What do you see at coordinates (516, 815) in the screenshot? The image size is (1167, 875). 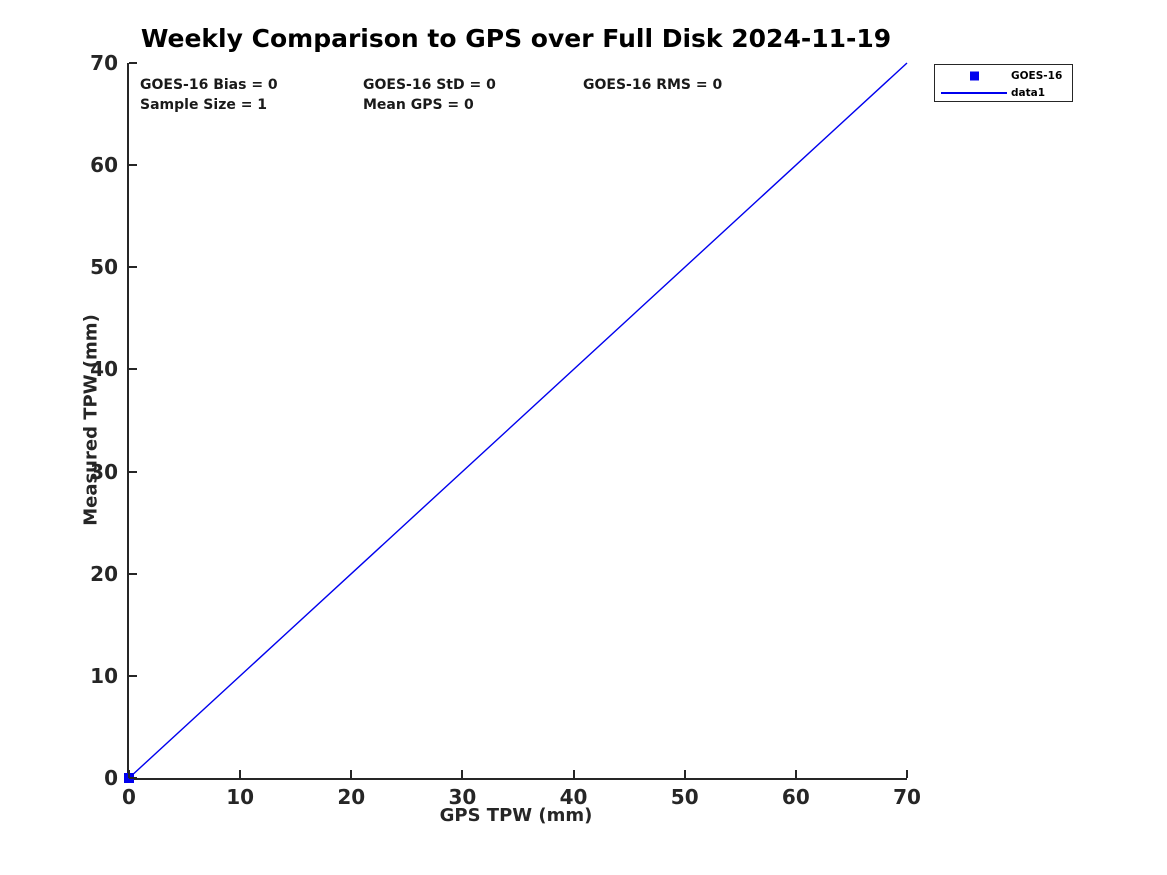 I see `x-axis-label: GPS TPW (mm)` at bounding box center [516, 815].